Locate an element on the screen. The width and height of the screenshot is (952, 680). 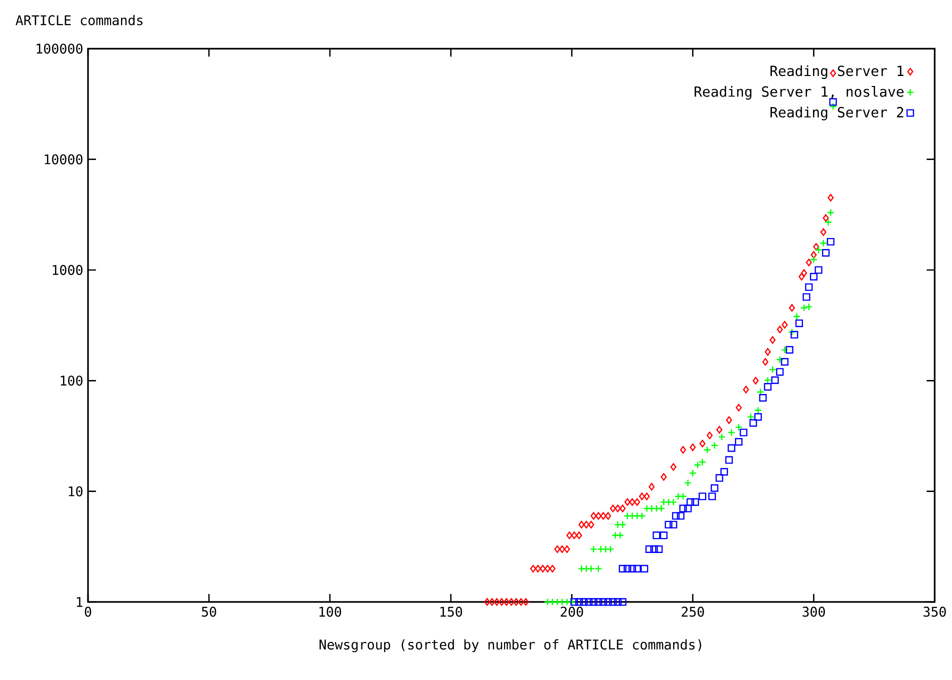
x-tick-label: 250 is located at coordinates (693, 611).